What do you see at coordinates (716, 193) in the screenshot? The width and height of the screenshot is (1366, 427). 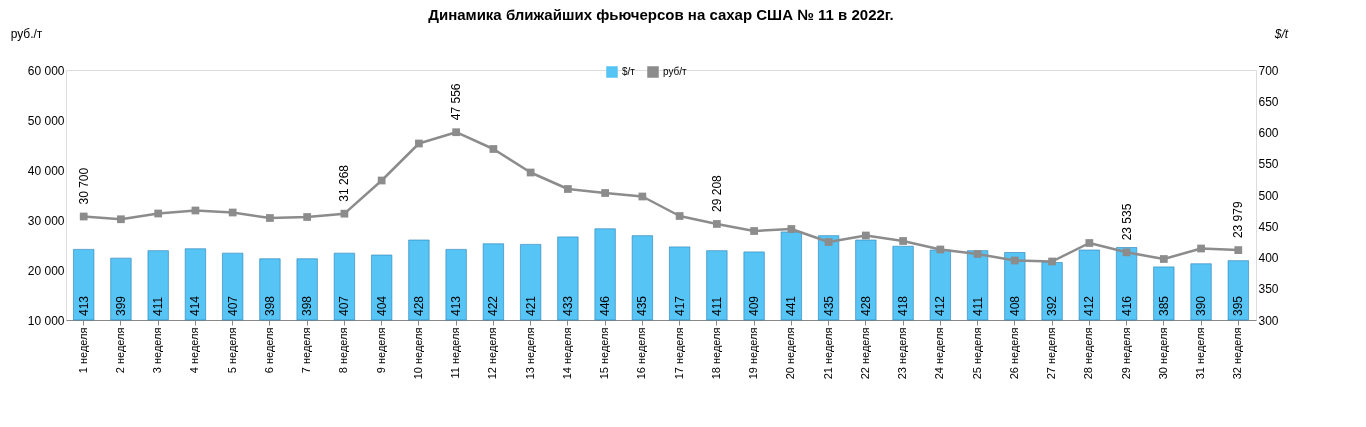 I see `data-label: 29 208` at bounding box center [716, 193].